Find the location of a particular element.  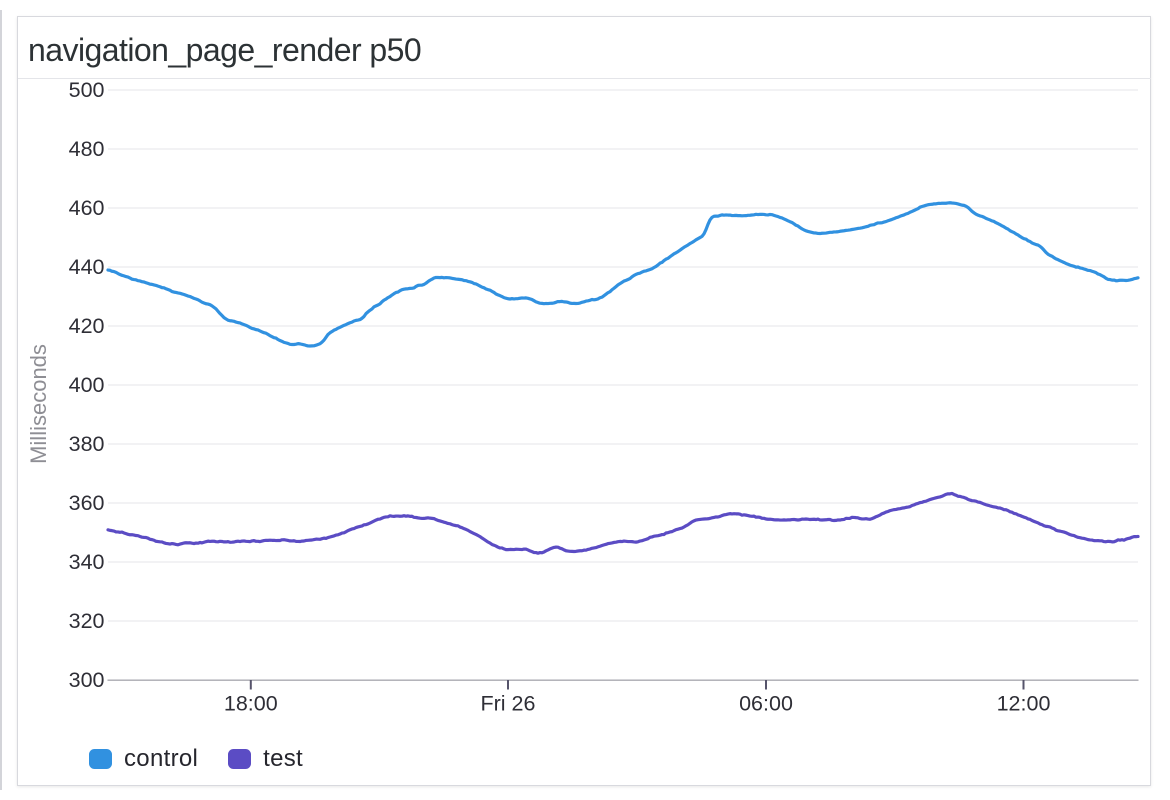

svg-text: 480 is located at coordinates (87, 149).